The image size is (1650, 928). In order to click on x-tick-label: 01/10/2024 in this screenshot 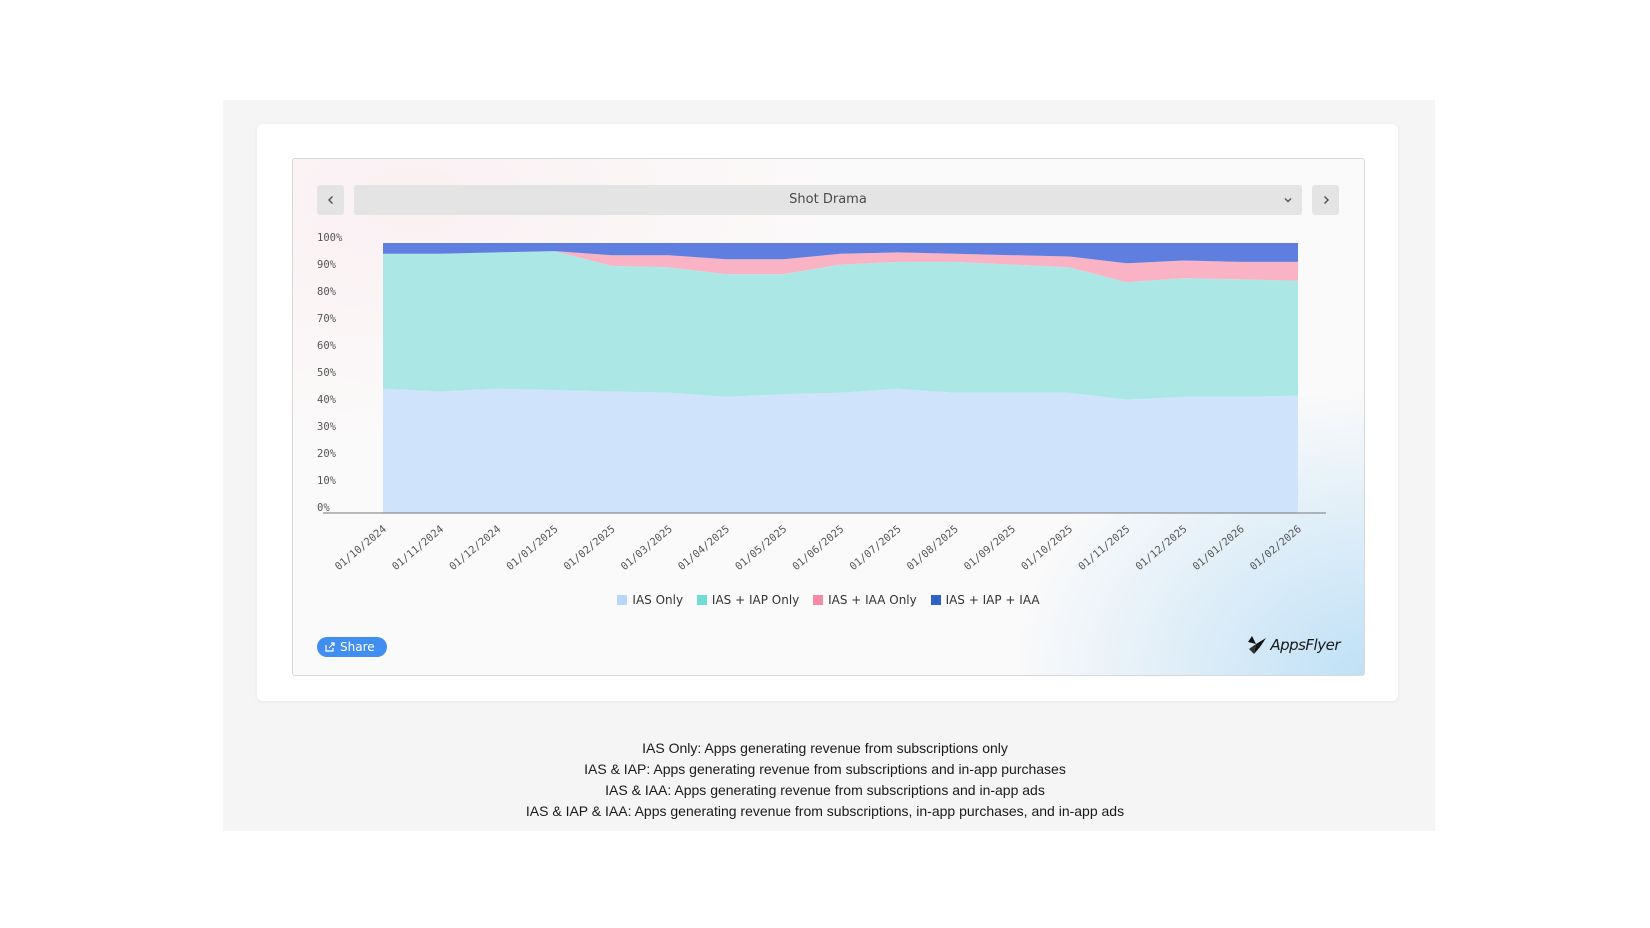, I will do `click(361, 548)`.